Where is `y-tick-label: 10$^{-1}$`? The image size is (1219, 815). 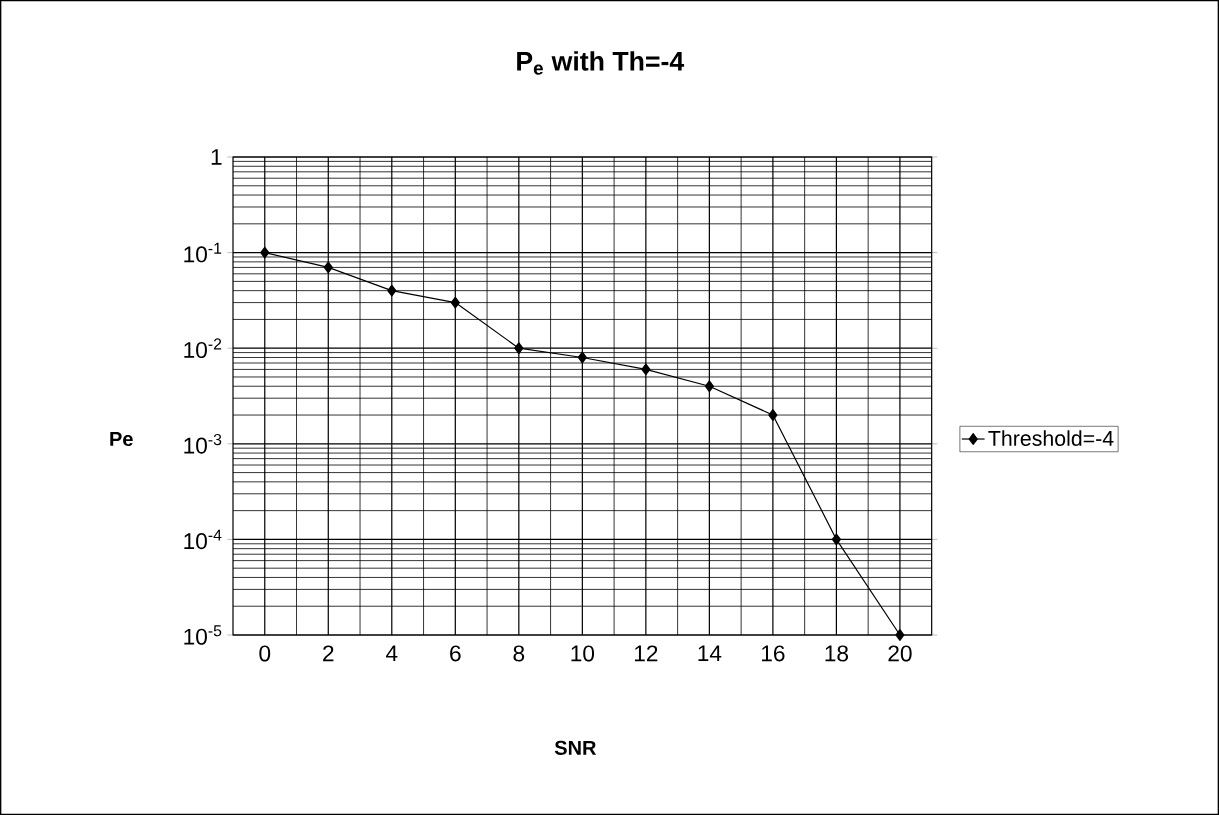
y-tick-label: 10$^{-1}$ is located at coordinates (203, 252).